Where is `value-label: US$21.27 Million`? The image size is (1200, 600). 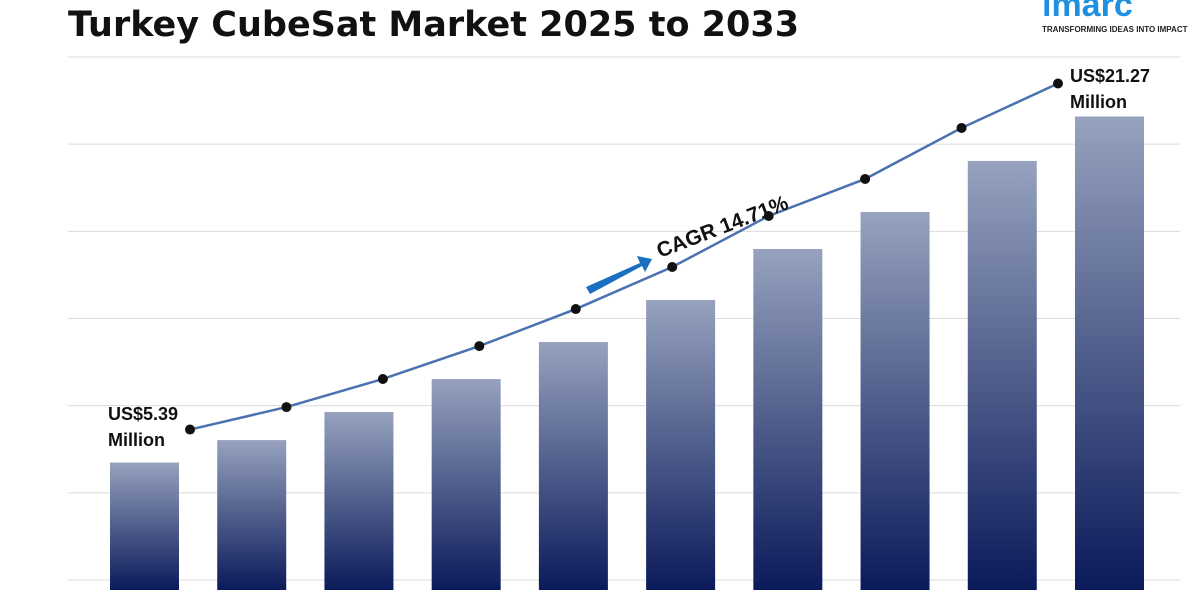 value-label: US$21.27 Million is located at coordinates (1110, 89).